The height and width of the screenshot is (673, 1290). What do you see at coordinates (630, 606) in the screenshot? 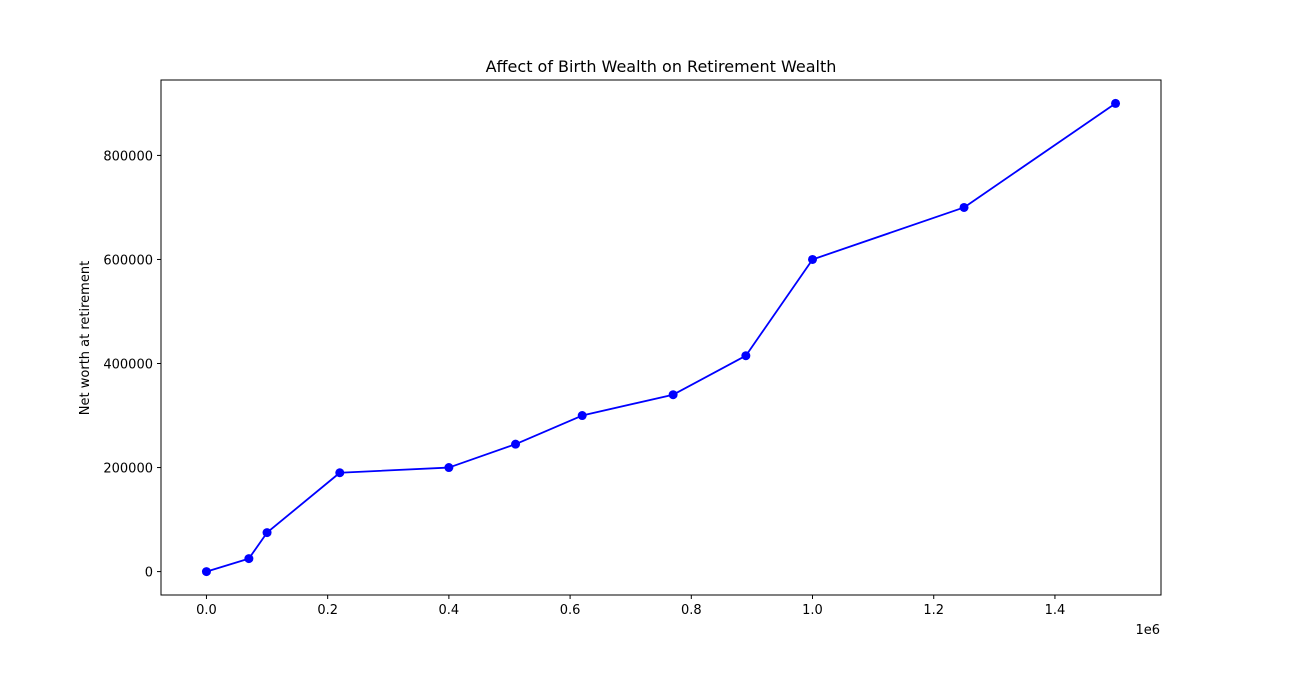
I see `x-axis-ticks: 0.0 0.2 0.4 0.6 0.8 1.0 1.2 1.4` at bounding box center [630, 606].